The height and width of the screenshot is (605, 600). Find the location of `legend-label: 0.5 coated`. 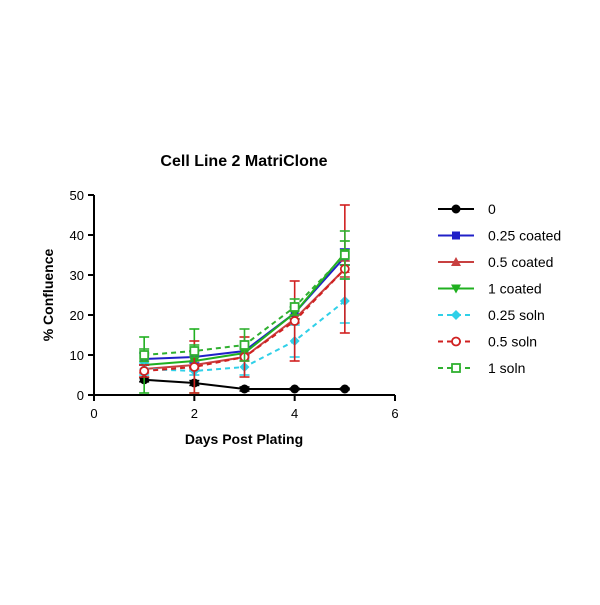

legend-label: 0.5 coated is located at coordinates (520, 262).